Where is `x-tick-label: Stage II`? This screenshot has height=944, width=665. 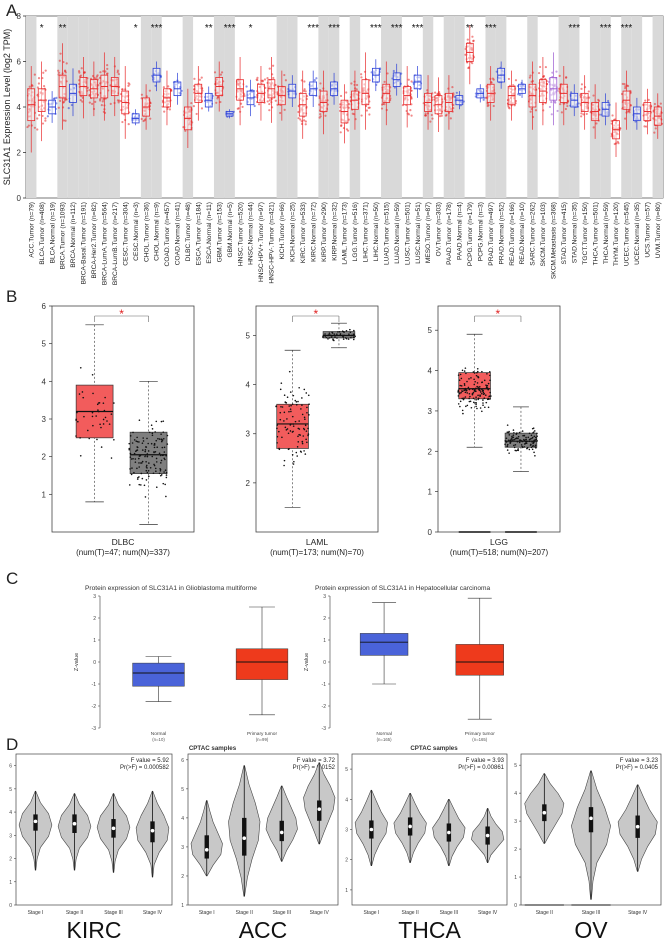
x-tick-label: Stage II is located at coordinates (410, 913).